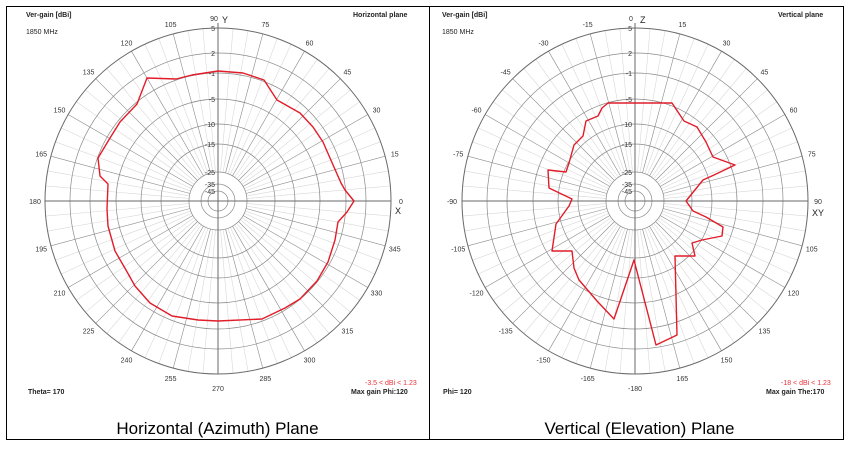 The image size is (852, 449). I want to click on angle-tick-label: -75, so click(458, 155).